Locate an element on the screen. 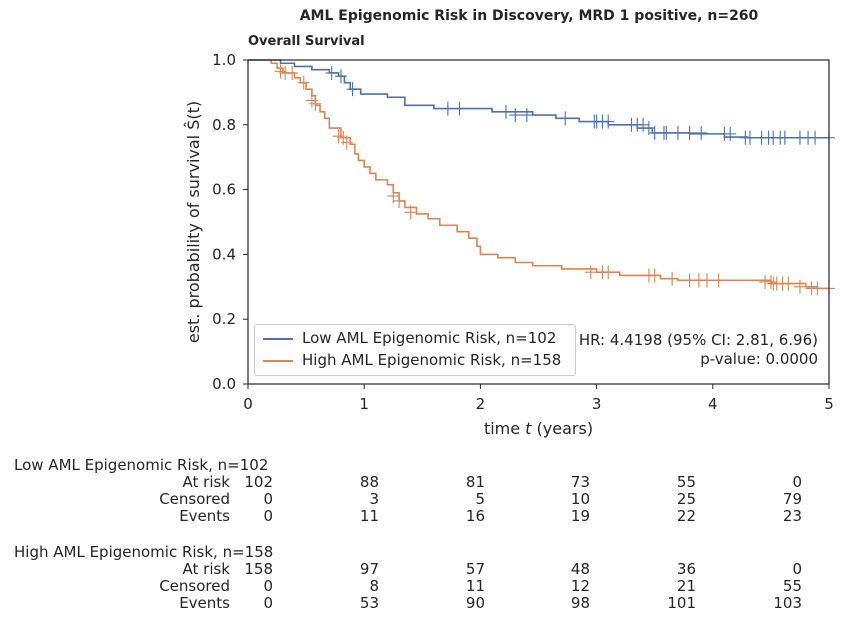 This screenshot has height=638, width=843. risk-table-cell: 12 is located at coordinates (580, 586).